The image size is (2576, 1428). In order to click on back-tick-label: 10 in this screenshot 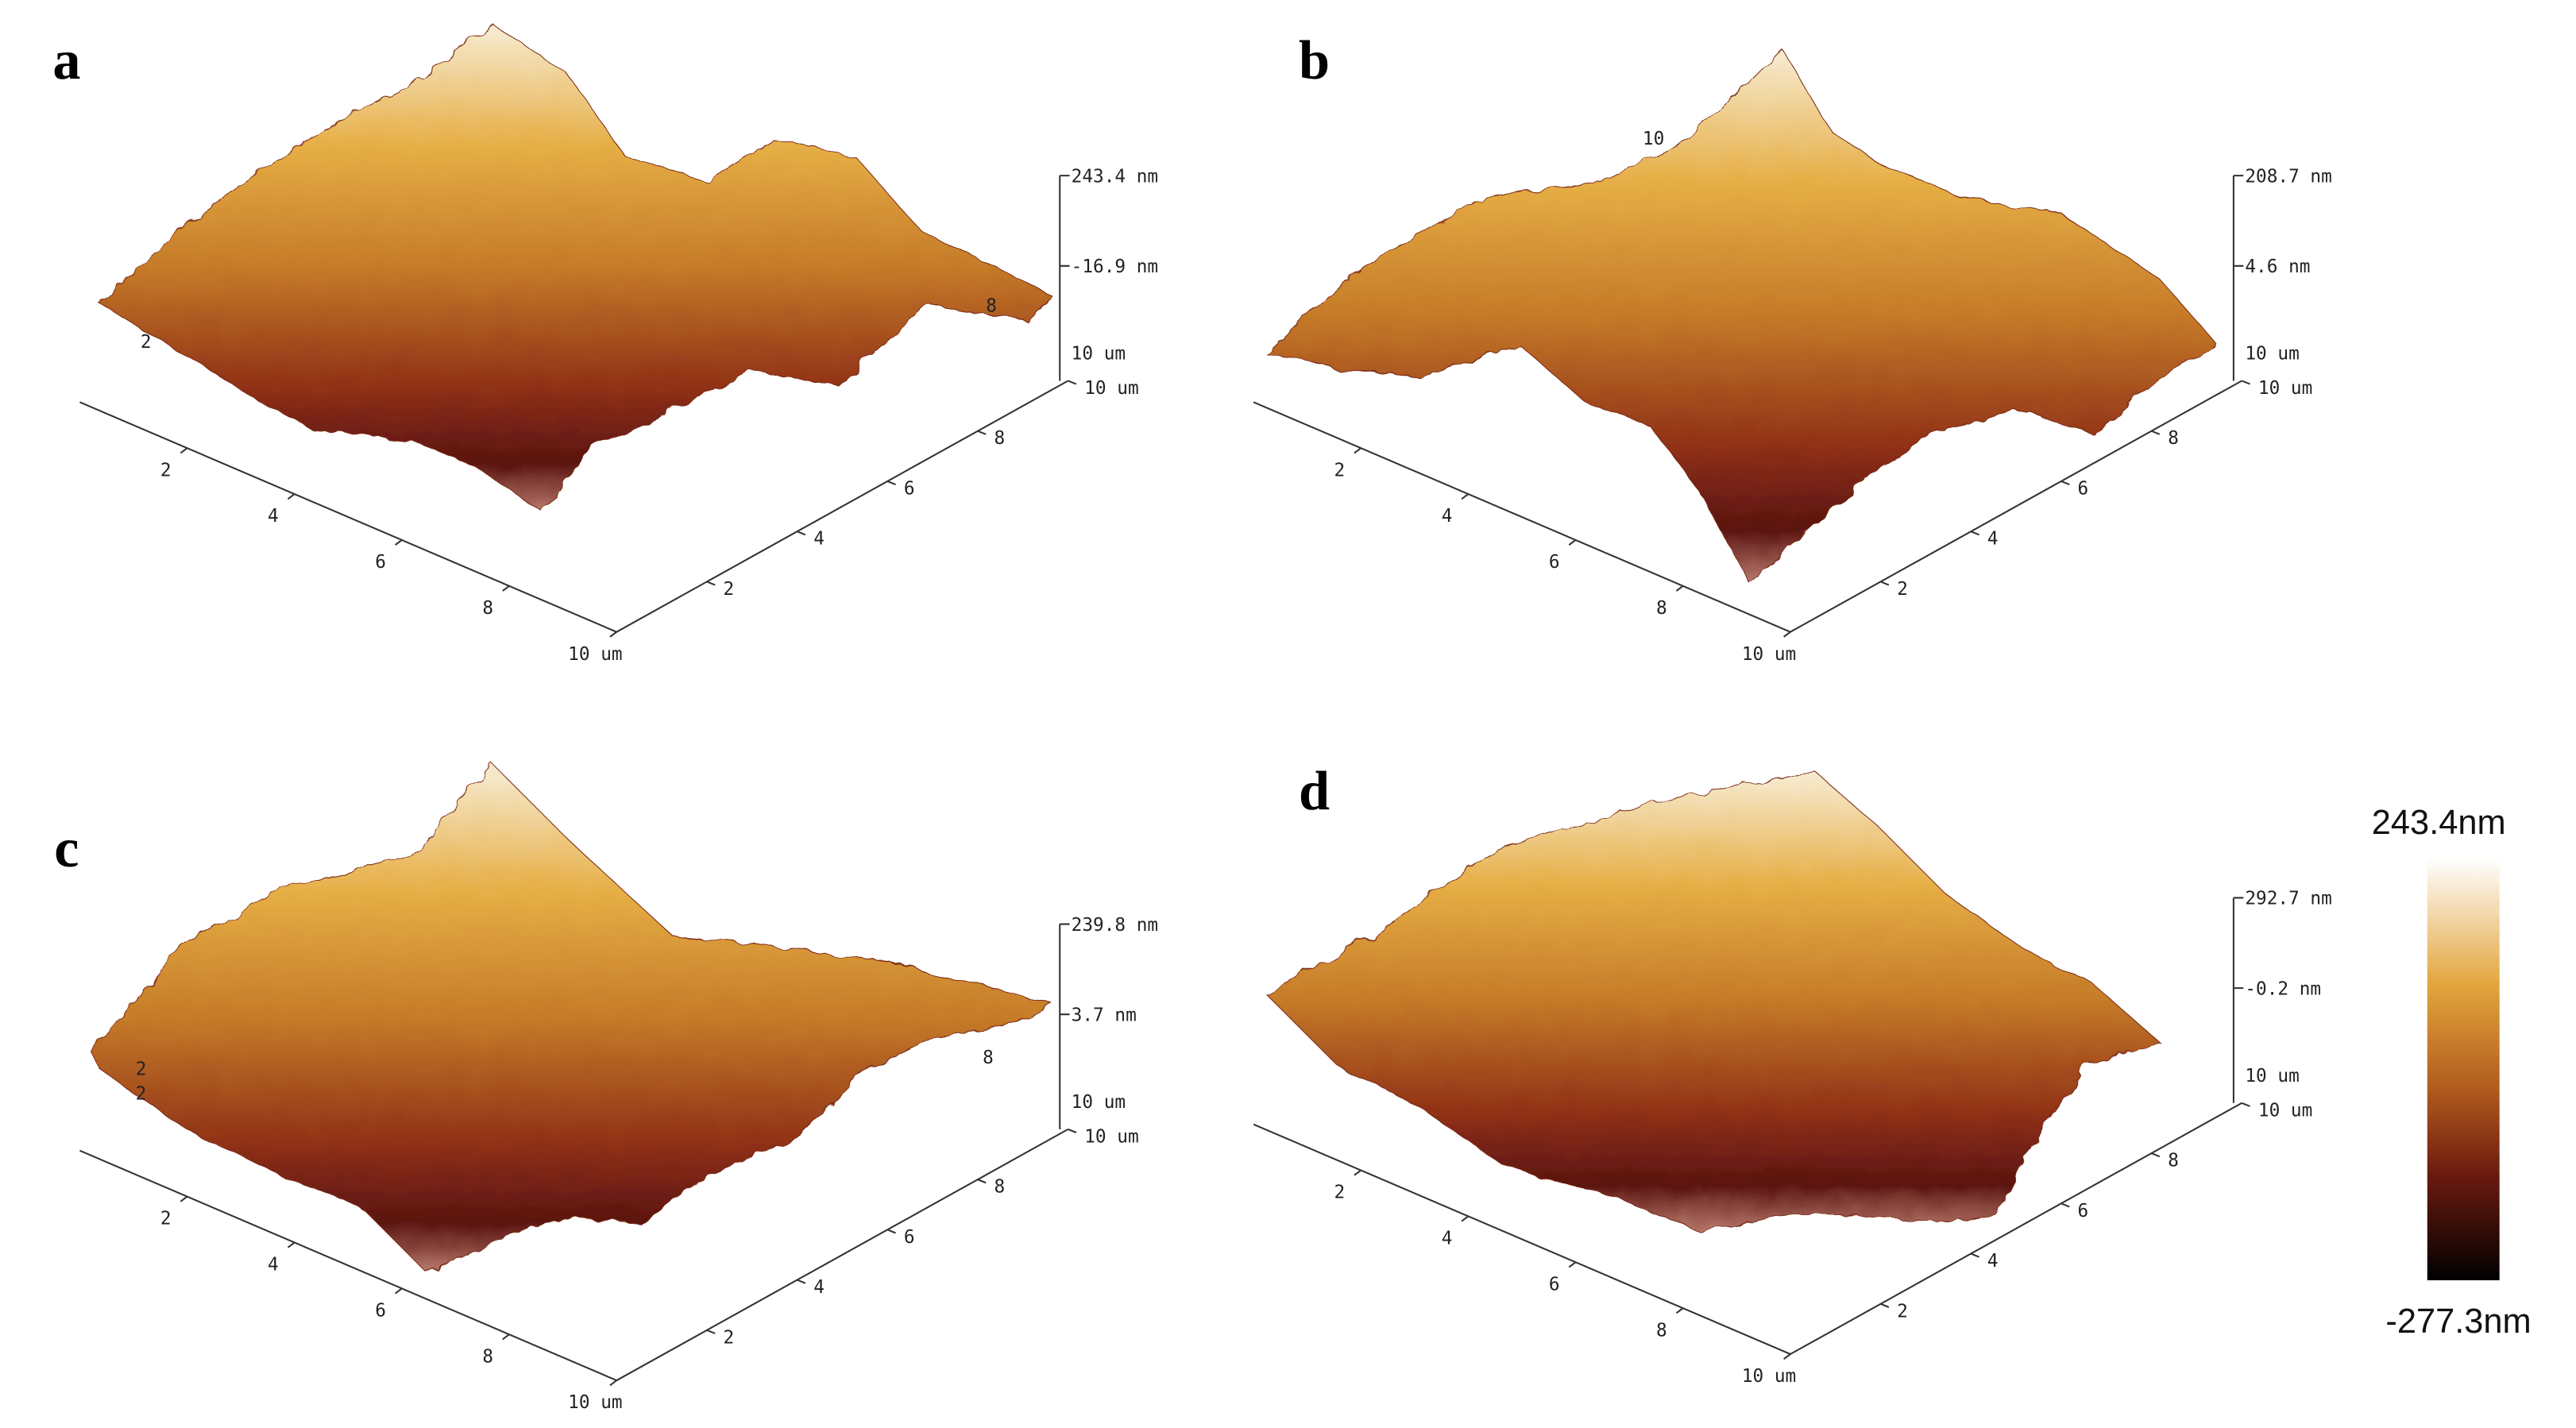, I will do `click(1653, 139)`.